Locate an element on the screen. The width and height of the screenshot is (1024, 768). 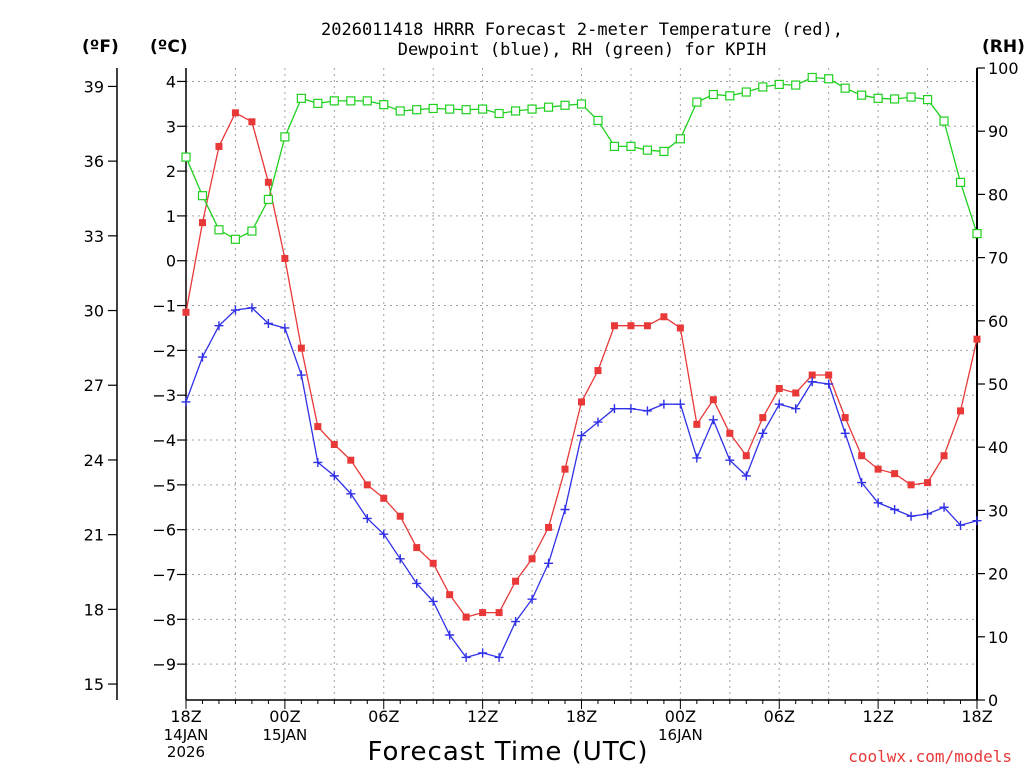
celsius-tick-label: 2 is located at coordinates (171, 171).